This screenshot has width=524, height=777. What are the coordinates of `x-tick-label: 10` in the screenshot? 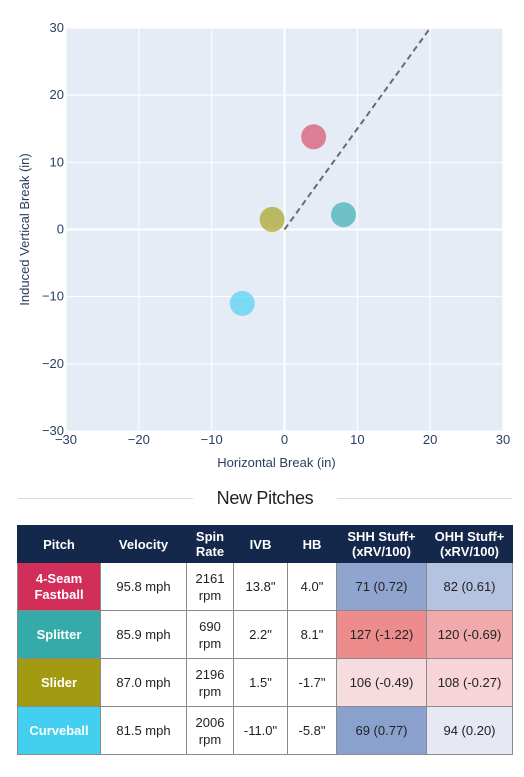 It's located at (357, 439).